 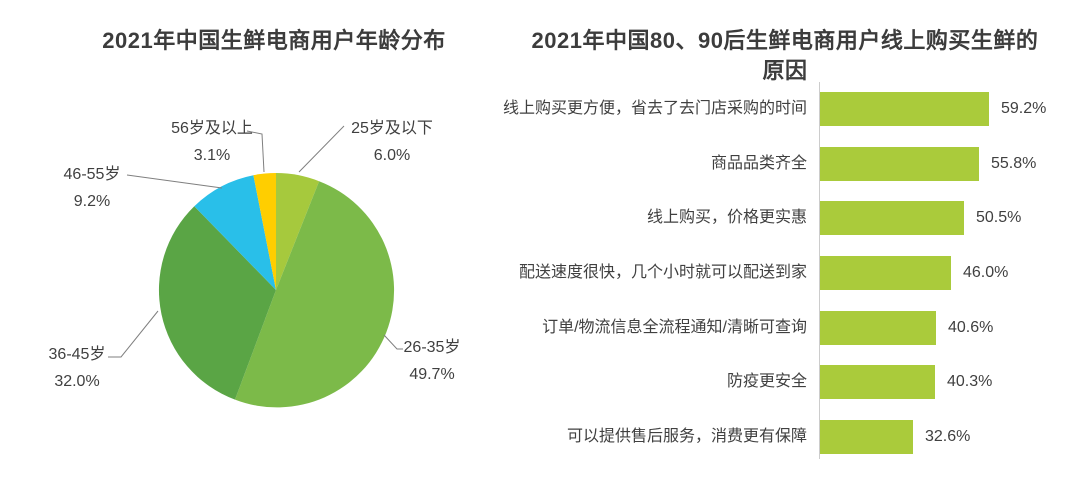 What do you see at coordinates (392, 142) in the screenshot?
I see `pie-label-under-25: 25岁及以下 6.0%` at bounding box center [392, 142].